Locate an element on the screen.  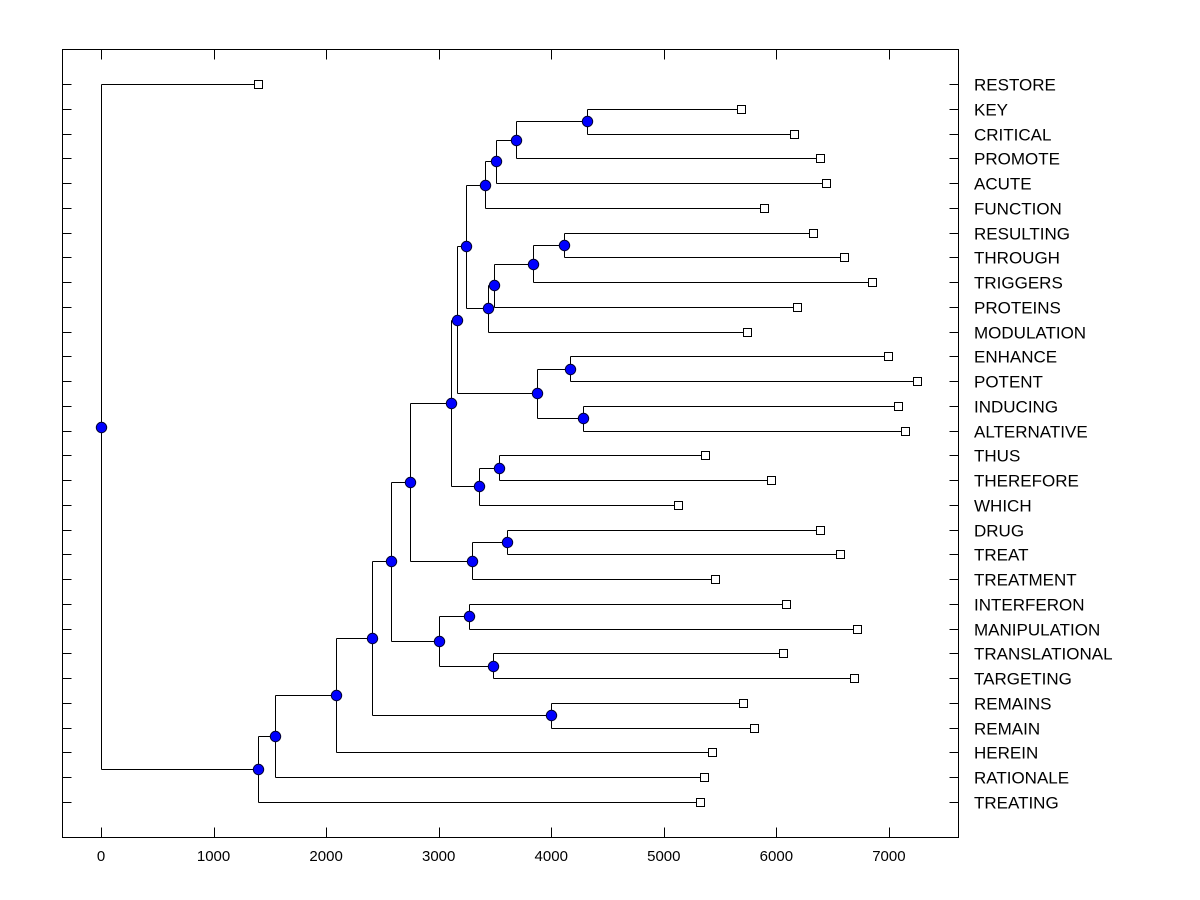
leaf-marker-inducing is located at coordinates (898, 406).